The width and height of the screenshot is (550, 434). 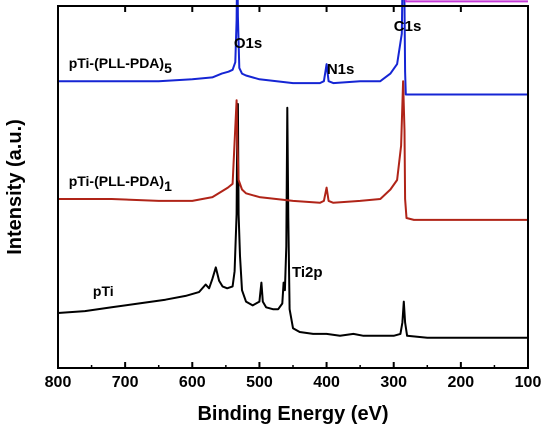 What do you see at coordinates (58, 382) in the screenshot?
I see `x-tick-label-800: 800` at bounding box center [58, 382].